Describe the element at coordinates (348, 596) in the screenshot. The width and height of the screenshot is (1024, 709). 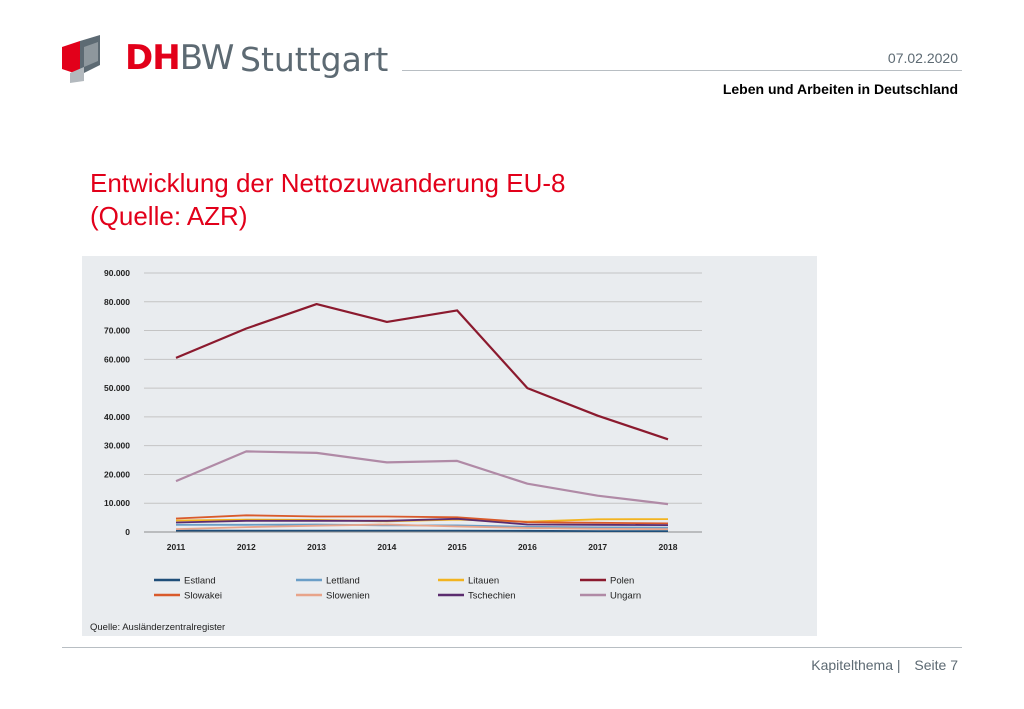
I see `legend-label: Slowenien` at that location.